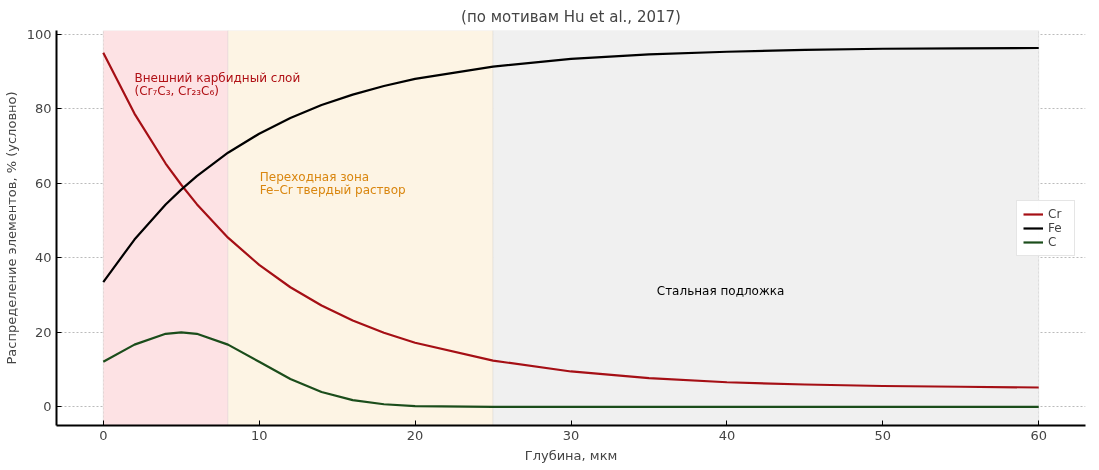 This screenshot has height=470, width=1099. Describe the element at coordinates (39, 34) in the screenshot. I see `y-tick-label: 100` at that location.